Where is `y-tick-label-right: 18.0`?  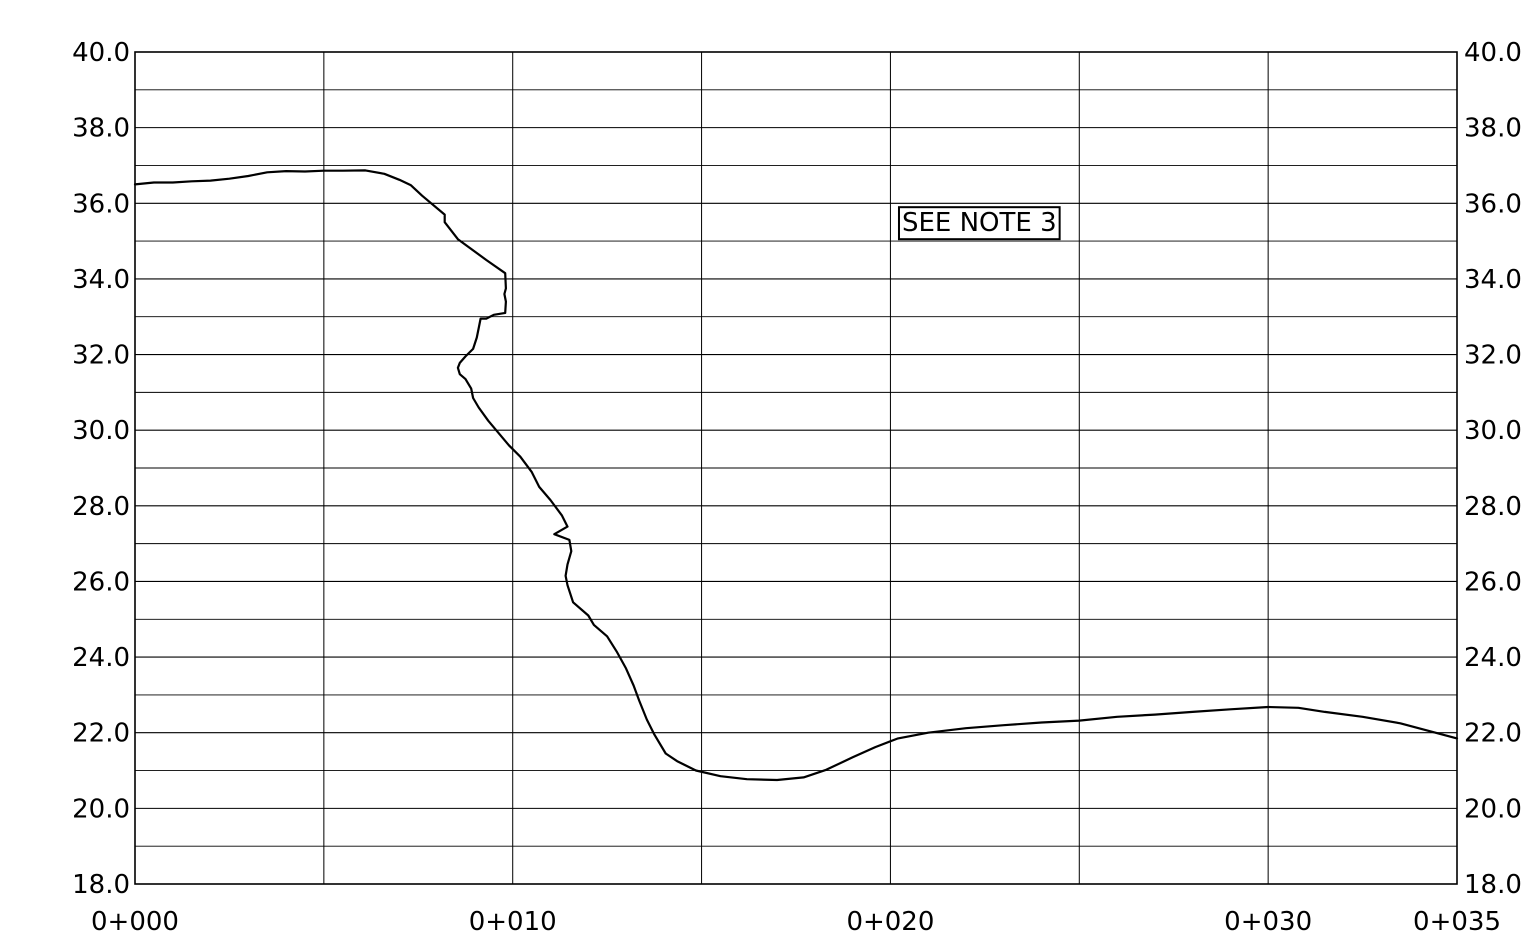
y-tick-label-right: 18.0 is located at coordinates (1493, 885).